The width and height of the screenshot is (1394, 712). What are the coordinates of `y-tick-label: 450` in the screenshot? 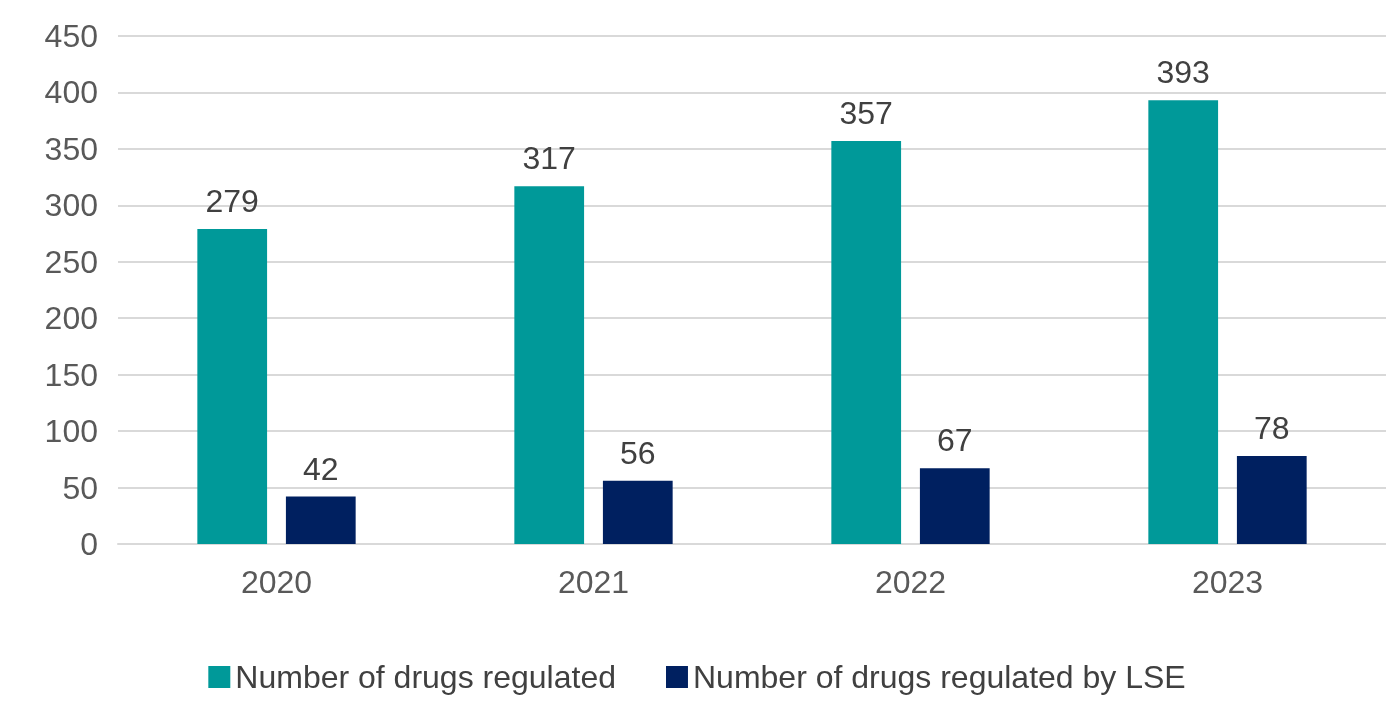 It's located at (71, 36).